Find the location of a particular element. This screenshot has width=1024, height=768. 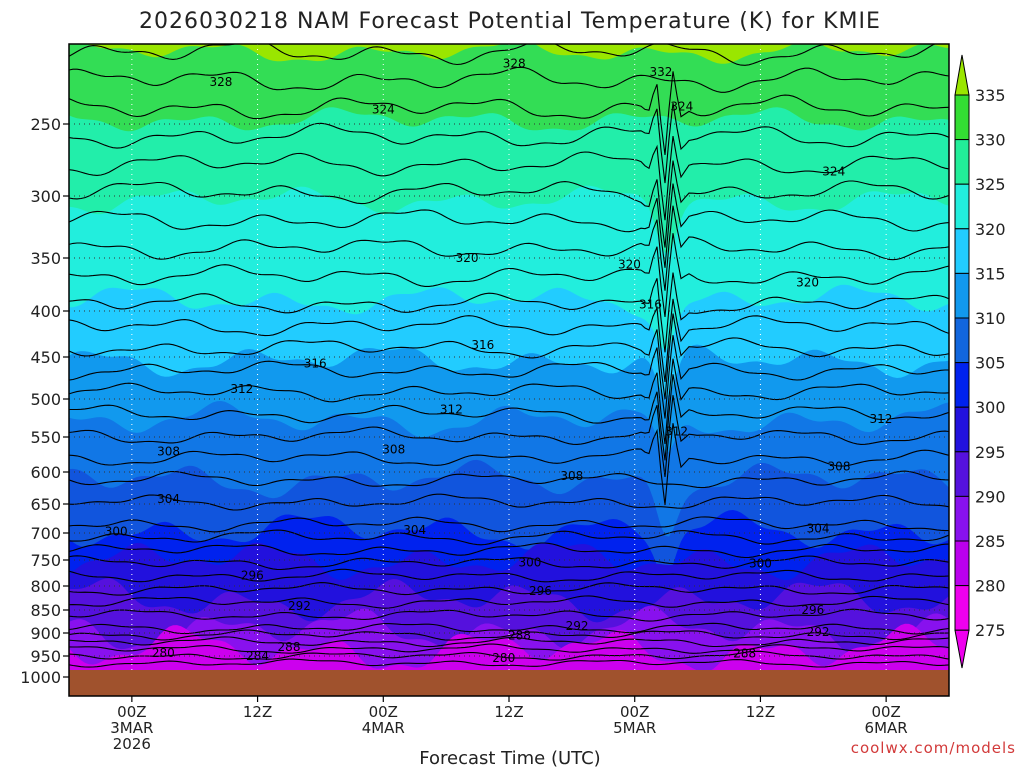

colorbar-label: 305 is located at coordinates (990, 363).